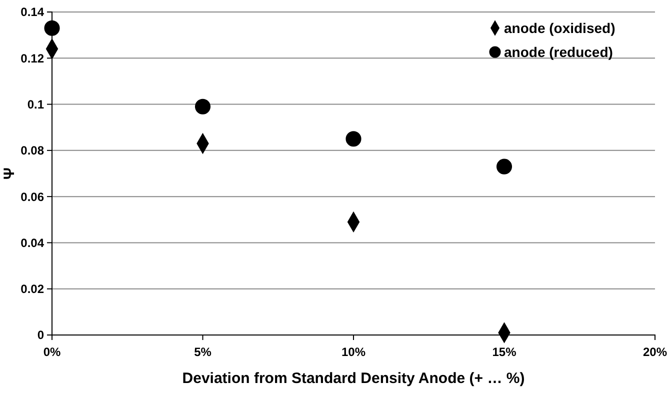 The height and width of the screenshot is (401, 671). Describe the element at coordinates (353, 378) in the screenshot. I see `x-axis-title: Deviation from Standard Density Anode (+ … %)` at that location.